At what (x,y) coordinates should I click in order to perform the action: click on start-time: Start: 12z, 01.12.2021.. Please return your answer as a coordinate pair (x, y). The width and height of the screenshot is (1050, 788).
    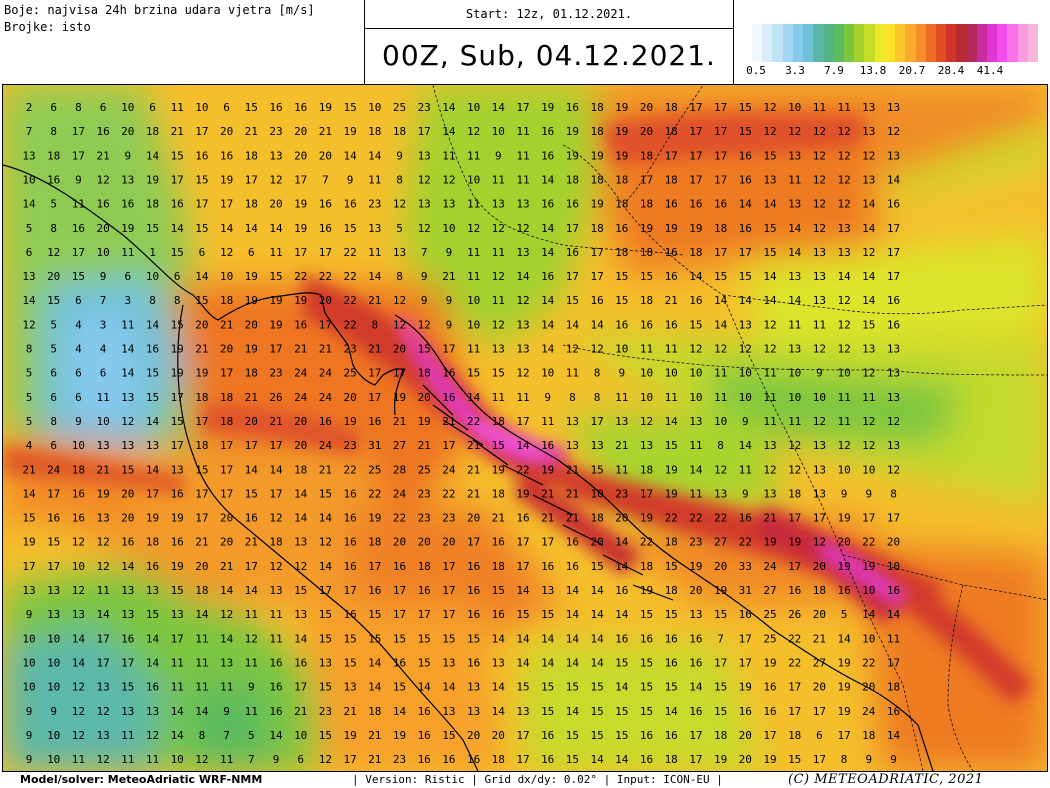
    Looking at the image, I should click on (549, 14).